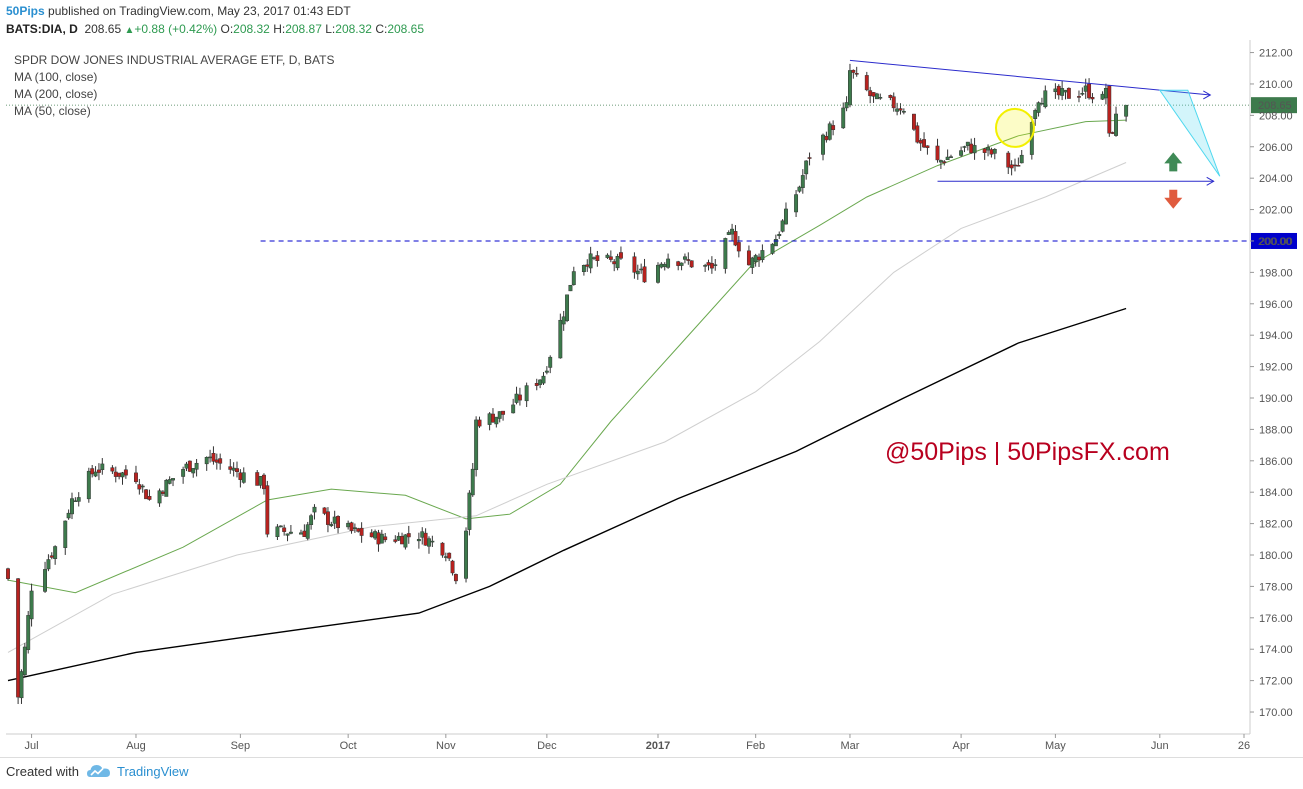  Describe the element at coordinates (1276, 305) in the screenshot. I see `price-tick-label: 196.00` at that location.